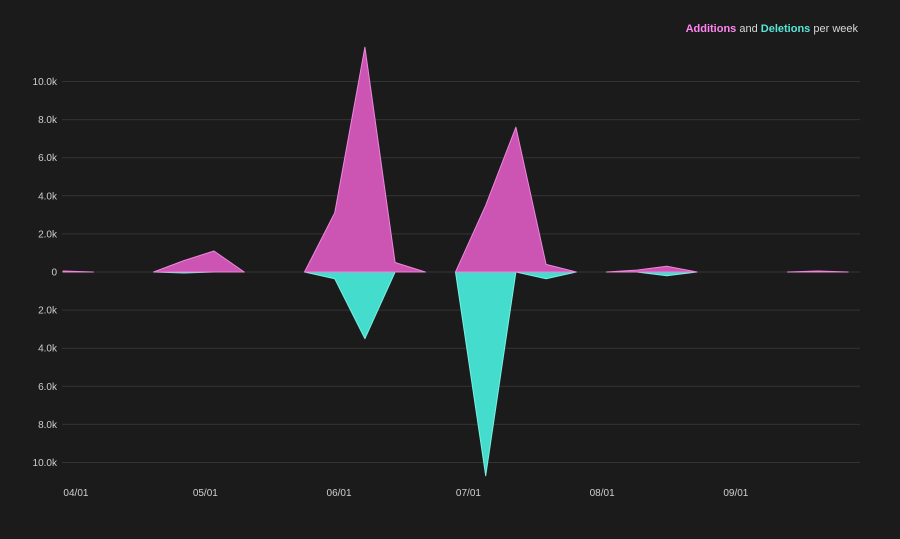 This screenshot has height=539, width=900. What do you see at coordinates (602, 493) in the screenshot?
I see `x-tick-label: 08/01` at bounding box center [602, 493].